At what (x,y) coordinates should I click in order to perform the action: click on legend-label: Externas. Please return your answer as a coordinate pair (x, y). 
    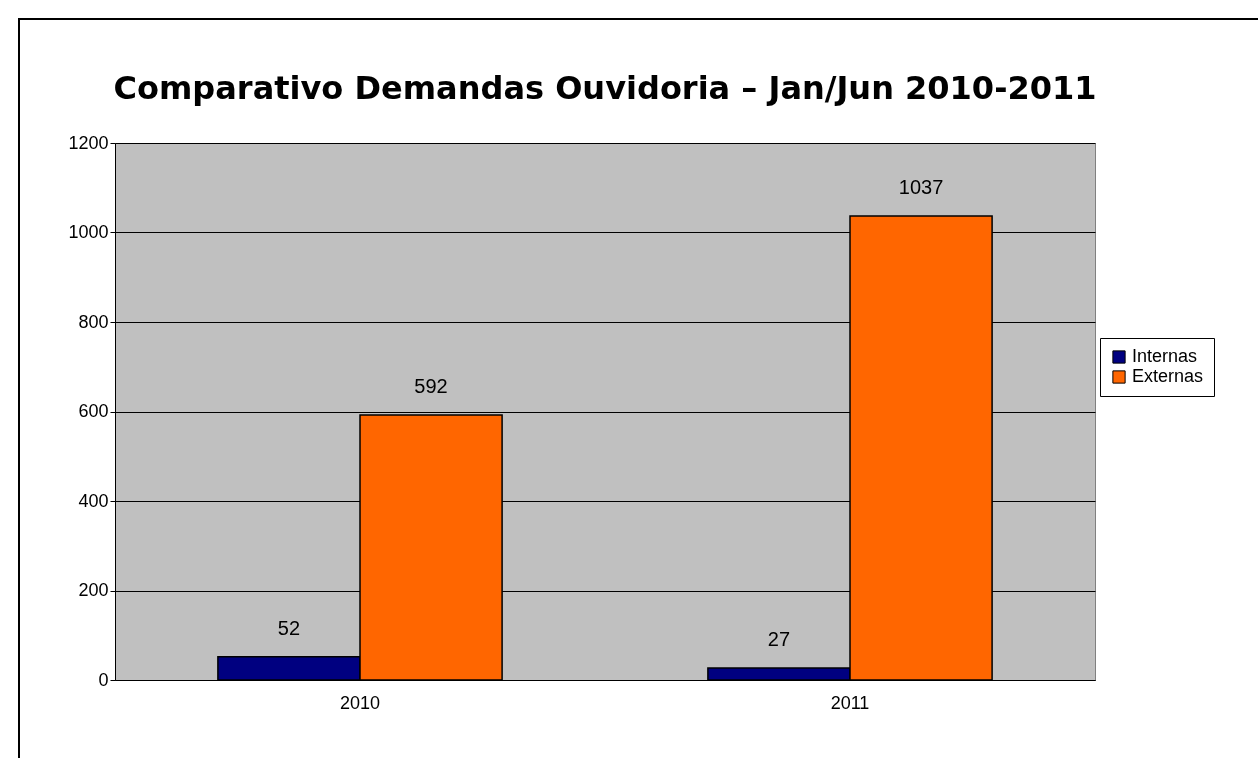
    Looking at the image, I should click on (1168, 376).